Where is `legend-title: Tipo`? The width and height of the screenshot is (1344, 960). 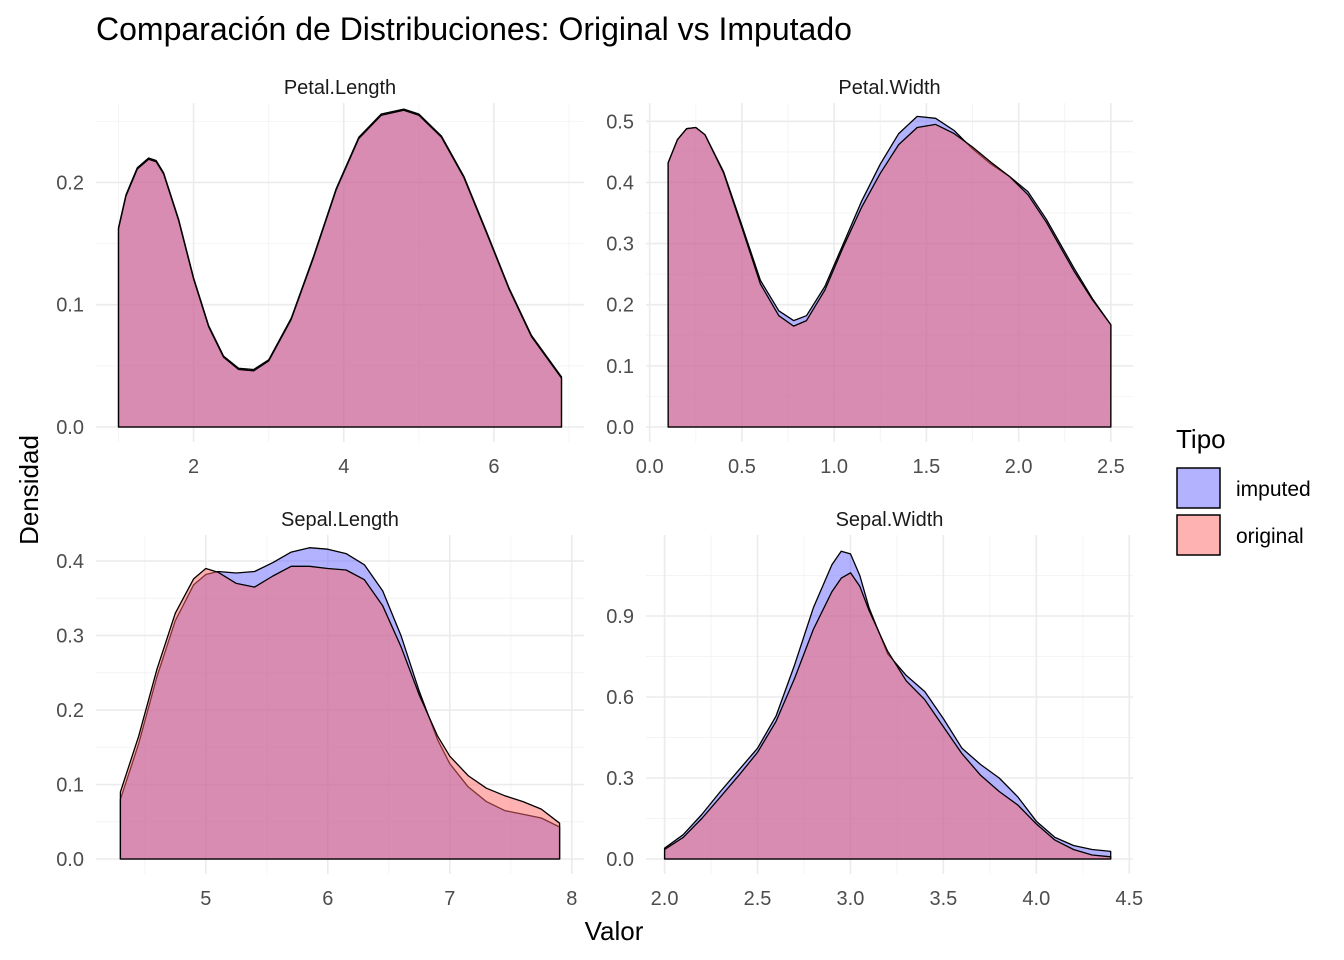
legend-title: Tipo is located at coordinates (1201, 439).